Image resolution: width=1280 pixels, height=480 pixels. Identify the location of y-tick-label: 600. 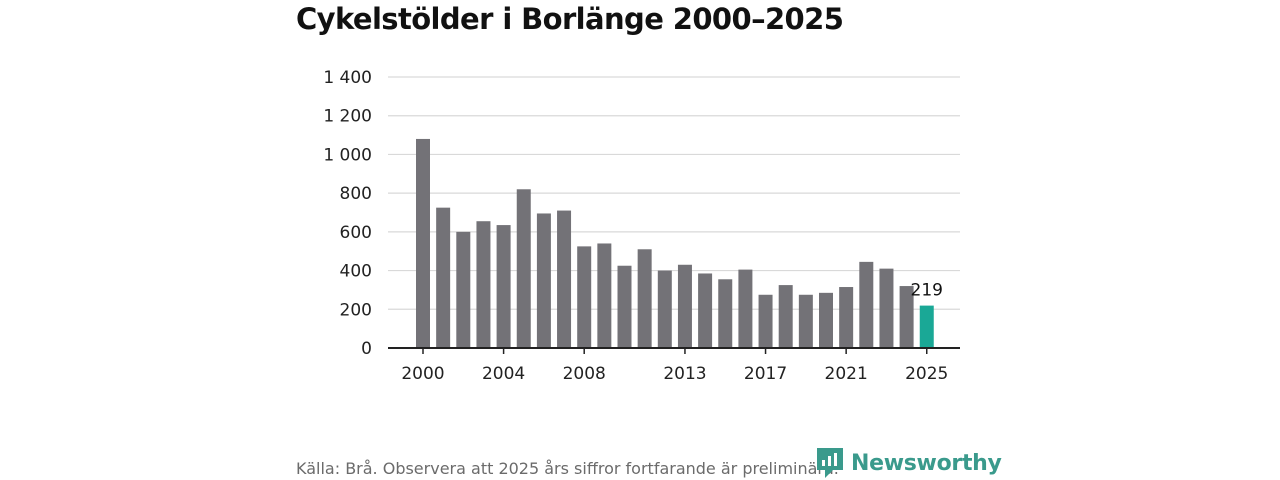
(356, 233).